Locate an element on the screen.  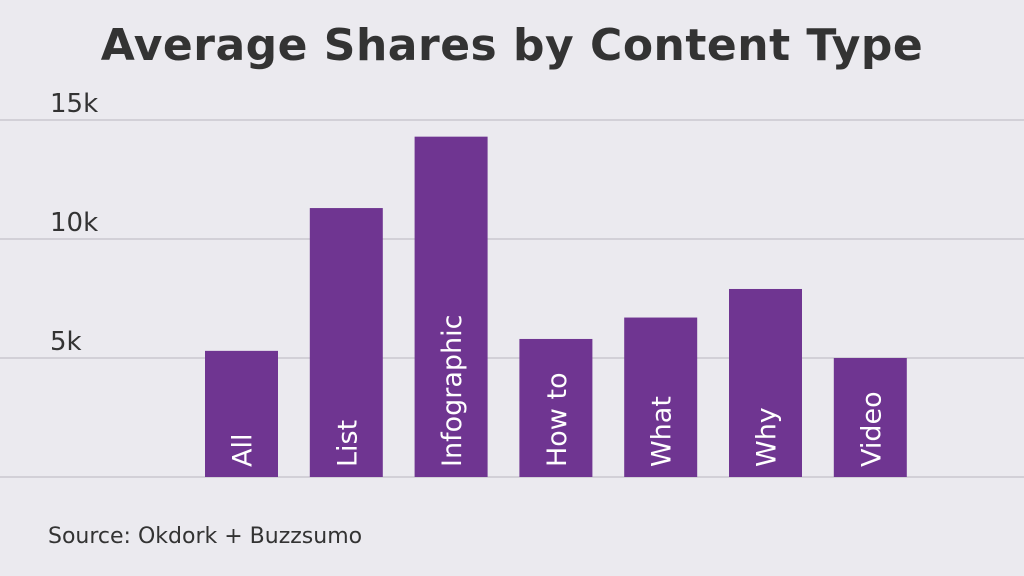
chart-title: Average Shares by Content Type is located at coordinates (512, 45).